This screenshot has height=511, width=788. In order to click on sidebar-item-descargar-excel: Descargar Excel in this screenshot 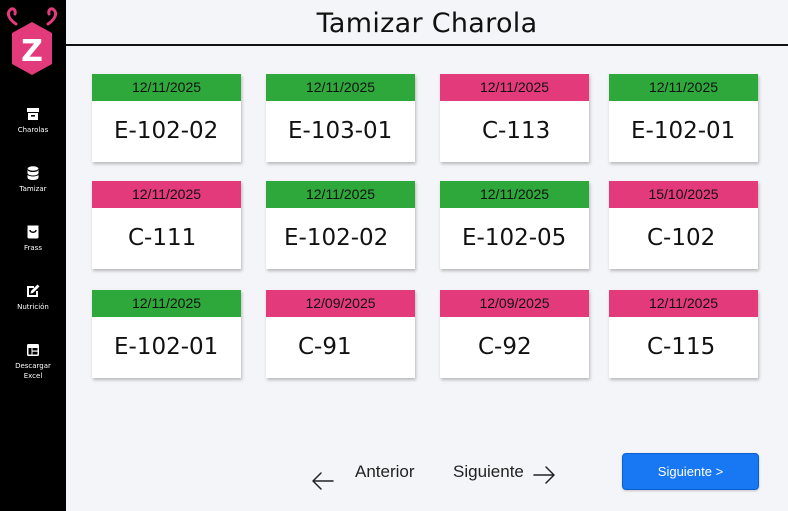, I will do `click(33, 361)`.